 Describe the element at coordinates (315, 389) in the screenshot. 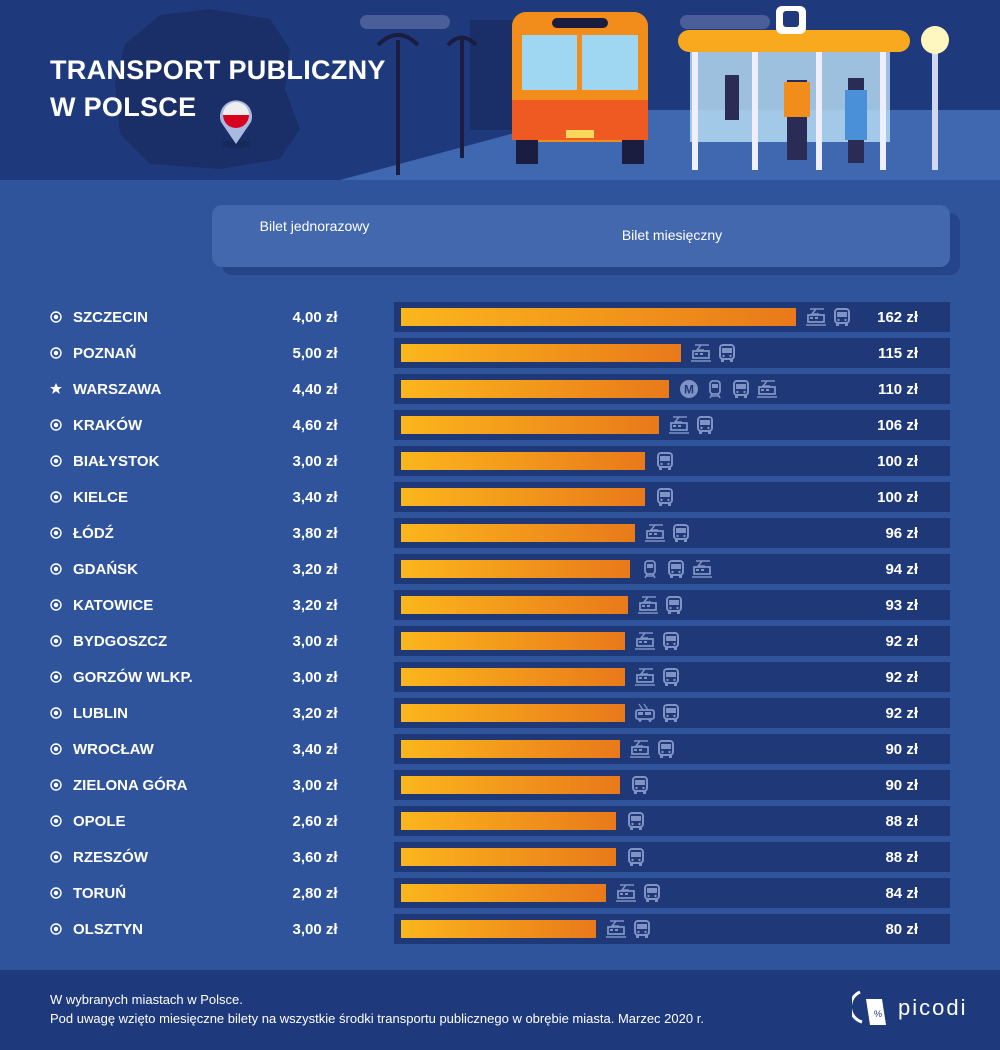

I see `single-ticket-price: 4,40 zł` at that location.